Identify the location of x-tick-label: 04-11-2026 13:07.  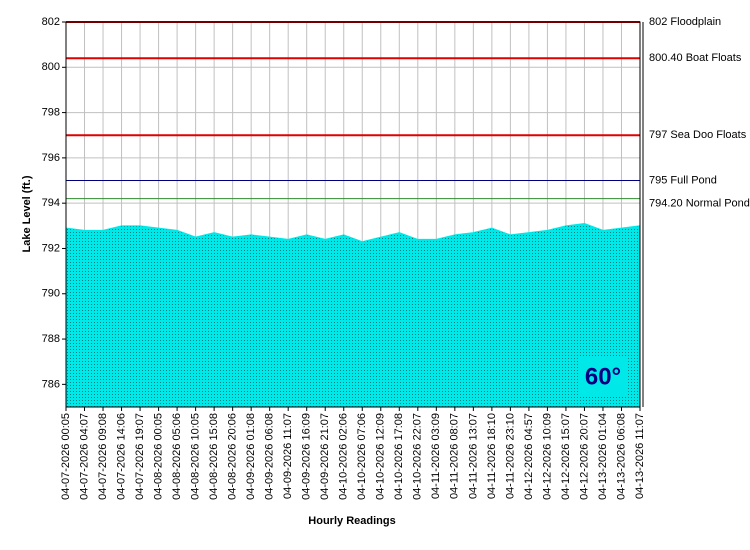
(473, 456).